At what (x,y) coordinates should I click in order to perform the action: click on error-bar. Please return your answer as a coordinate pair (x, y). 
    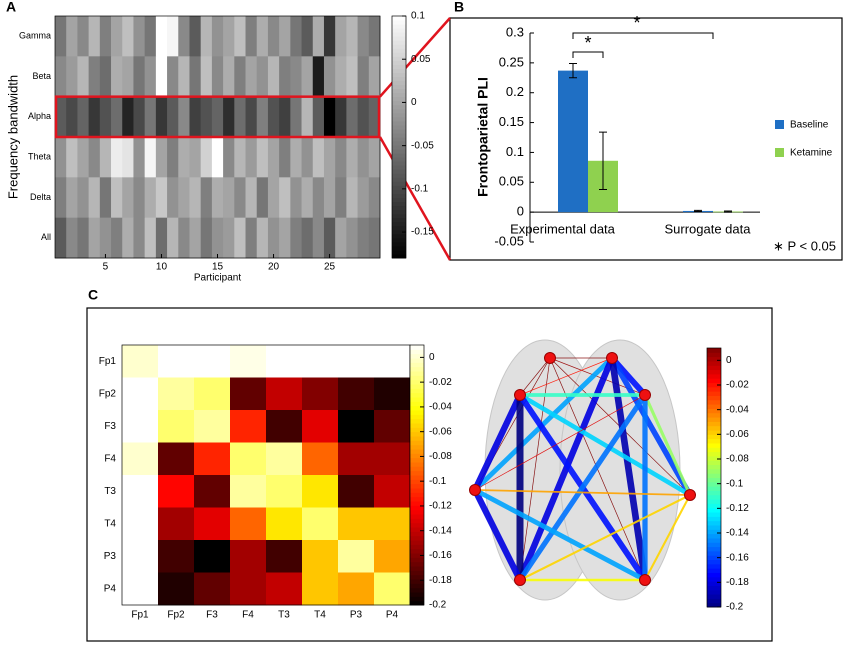
    Looking at the image, I should click on (698, 211).